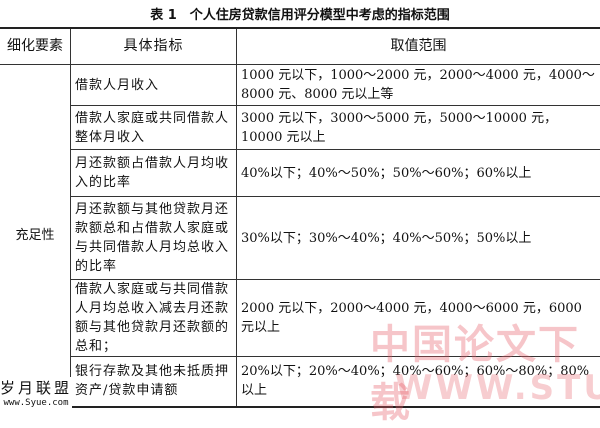  I want to click on logo-url: www.Syue.com, so click(36, 403).